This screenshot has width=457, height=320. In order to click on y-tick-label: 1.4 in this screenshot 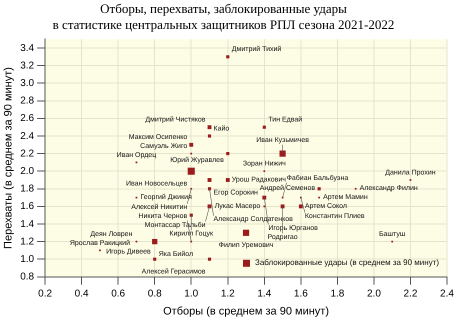, I will do `click(27, 224)`.